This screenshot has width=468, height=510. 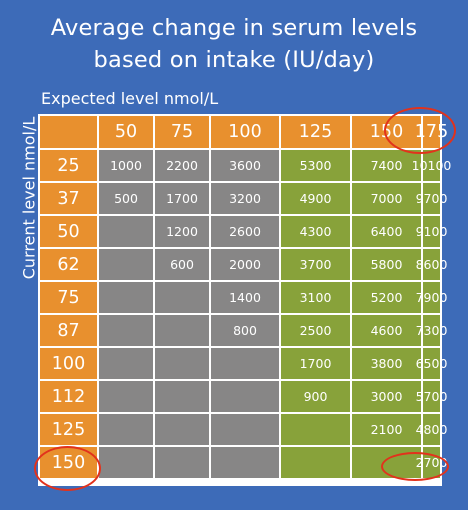 What do you see at coordinates (386, 429) in the screenshot?
I see `table-cell-125-150: 2100` at bounding box center [386, 429].